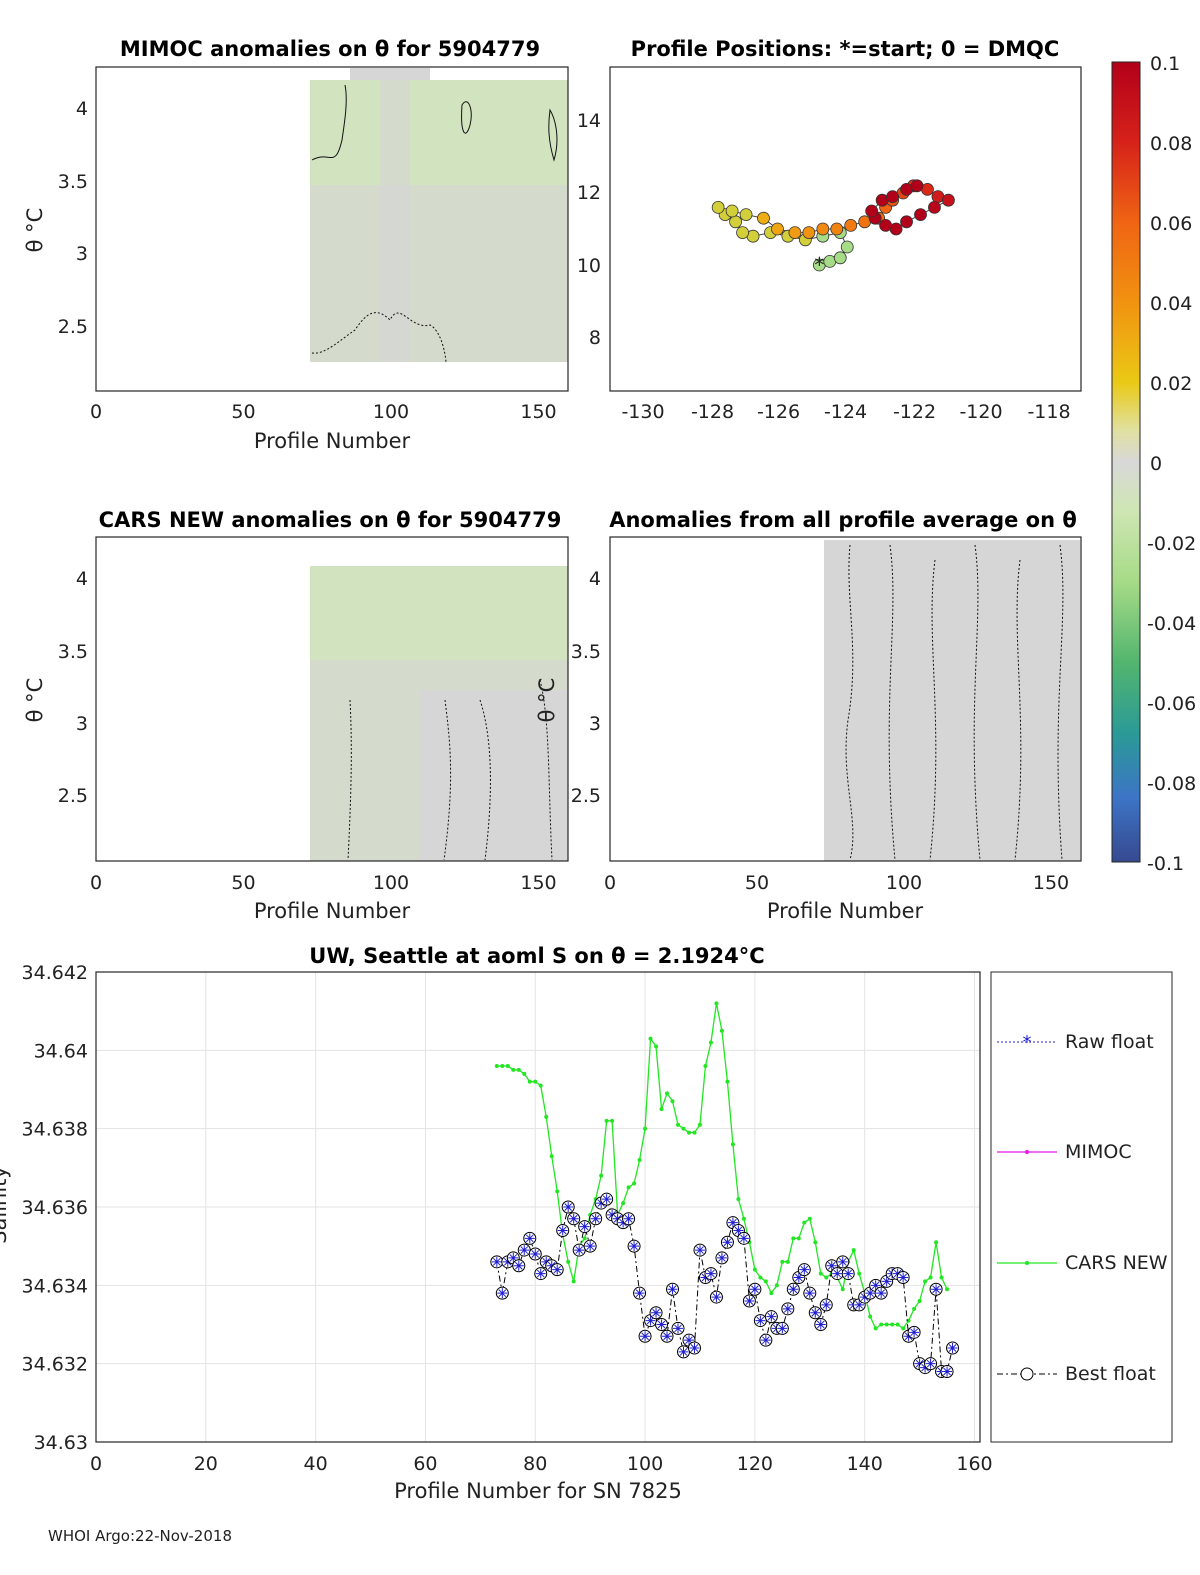  Describe the element at coordinates (1171, 624) in the screenshot. I see `tick-label: -0.04` at that location.